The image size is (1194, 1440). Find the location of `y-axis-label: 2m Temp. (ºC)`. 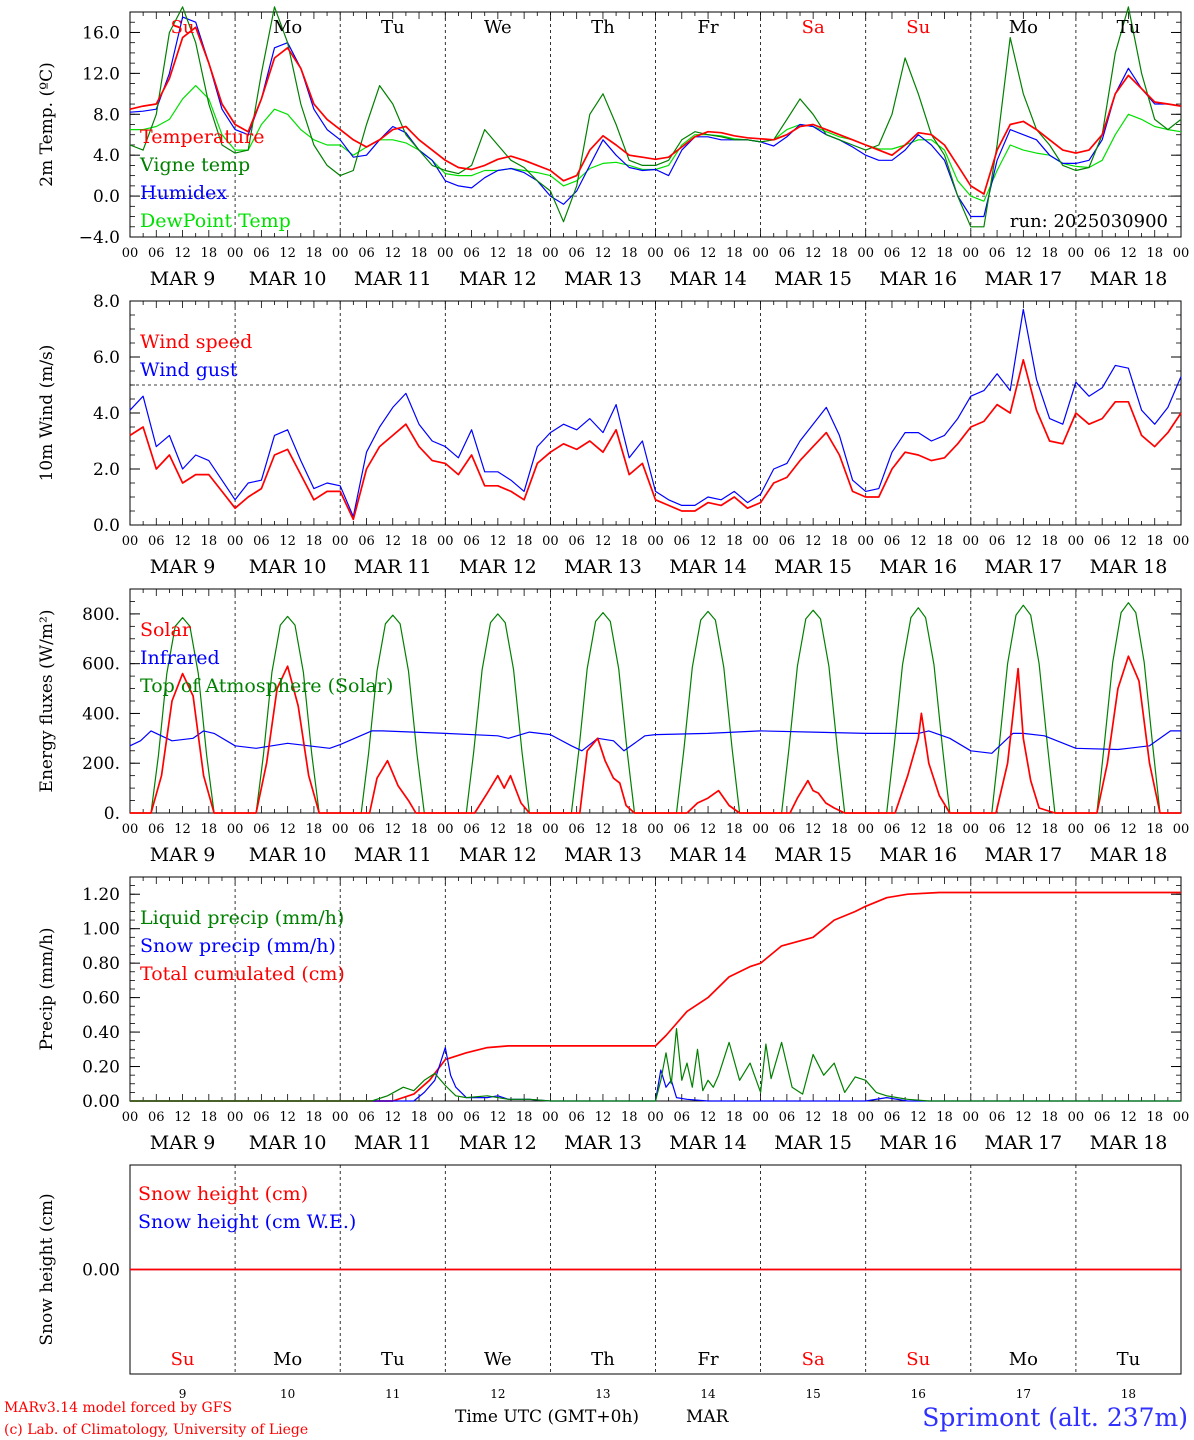

y-axis-label: 2m Temp. (ºC) is located at coordinates (47, 124).